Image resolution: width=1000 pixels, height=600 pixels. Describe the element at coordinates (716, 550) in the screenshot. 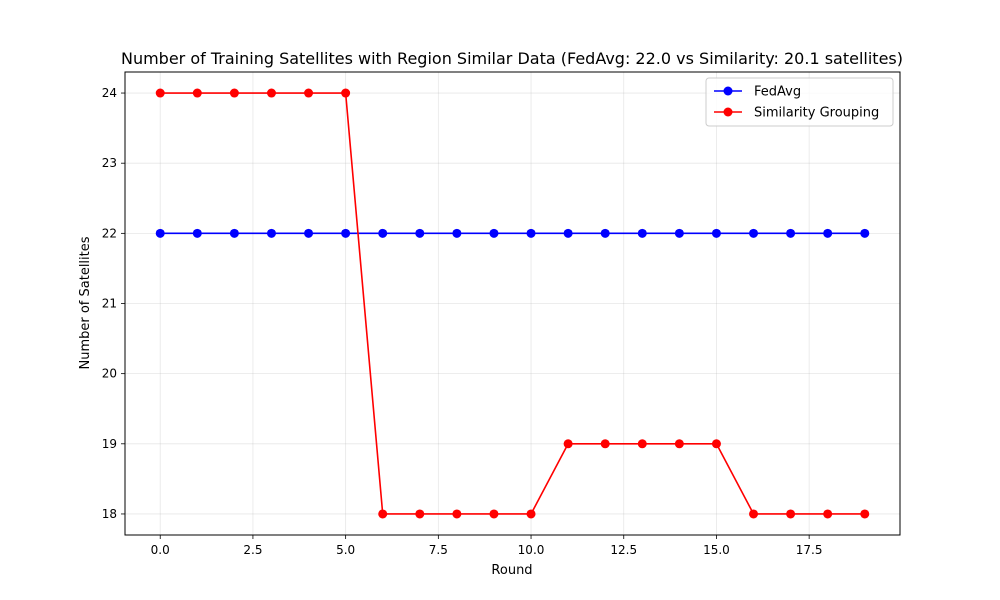

I see `x-tick-label: 15.0` at that location.